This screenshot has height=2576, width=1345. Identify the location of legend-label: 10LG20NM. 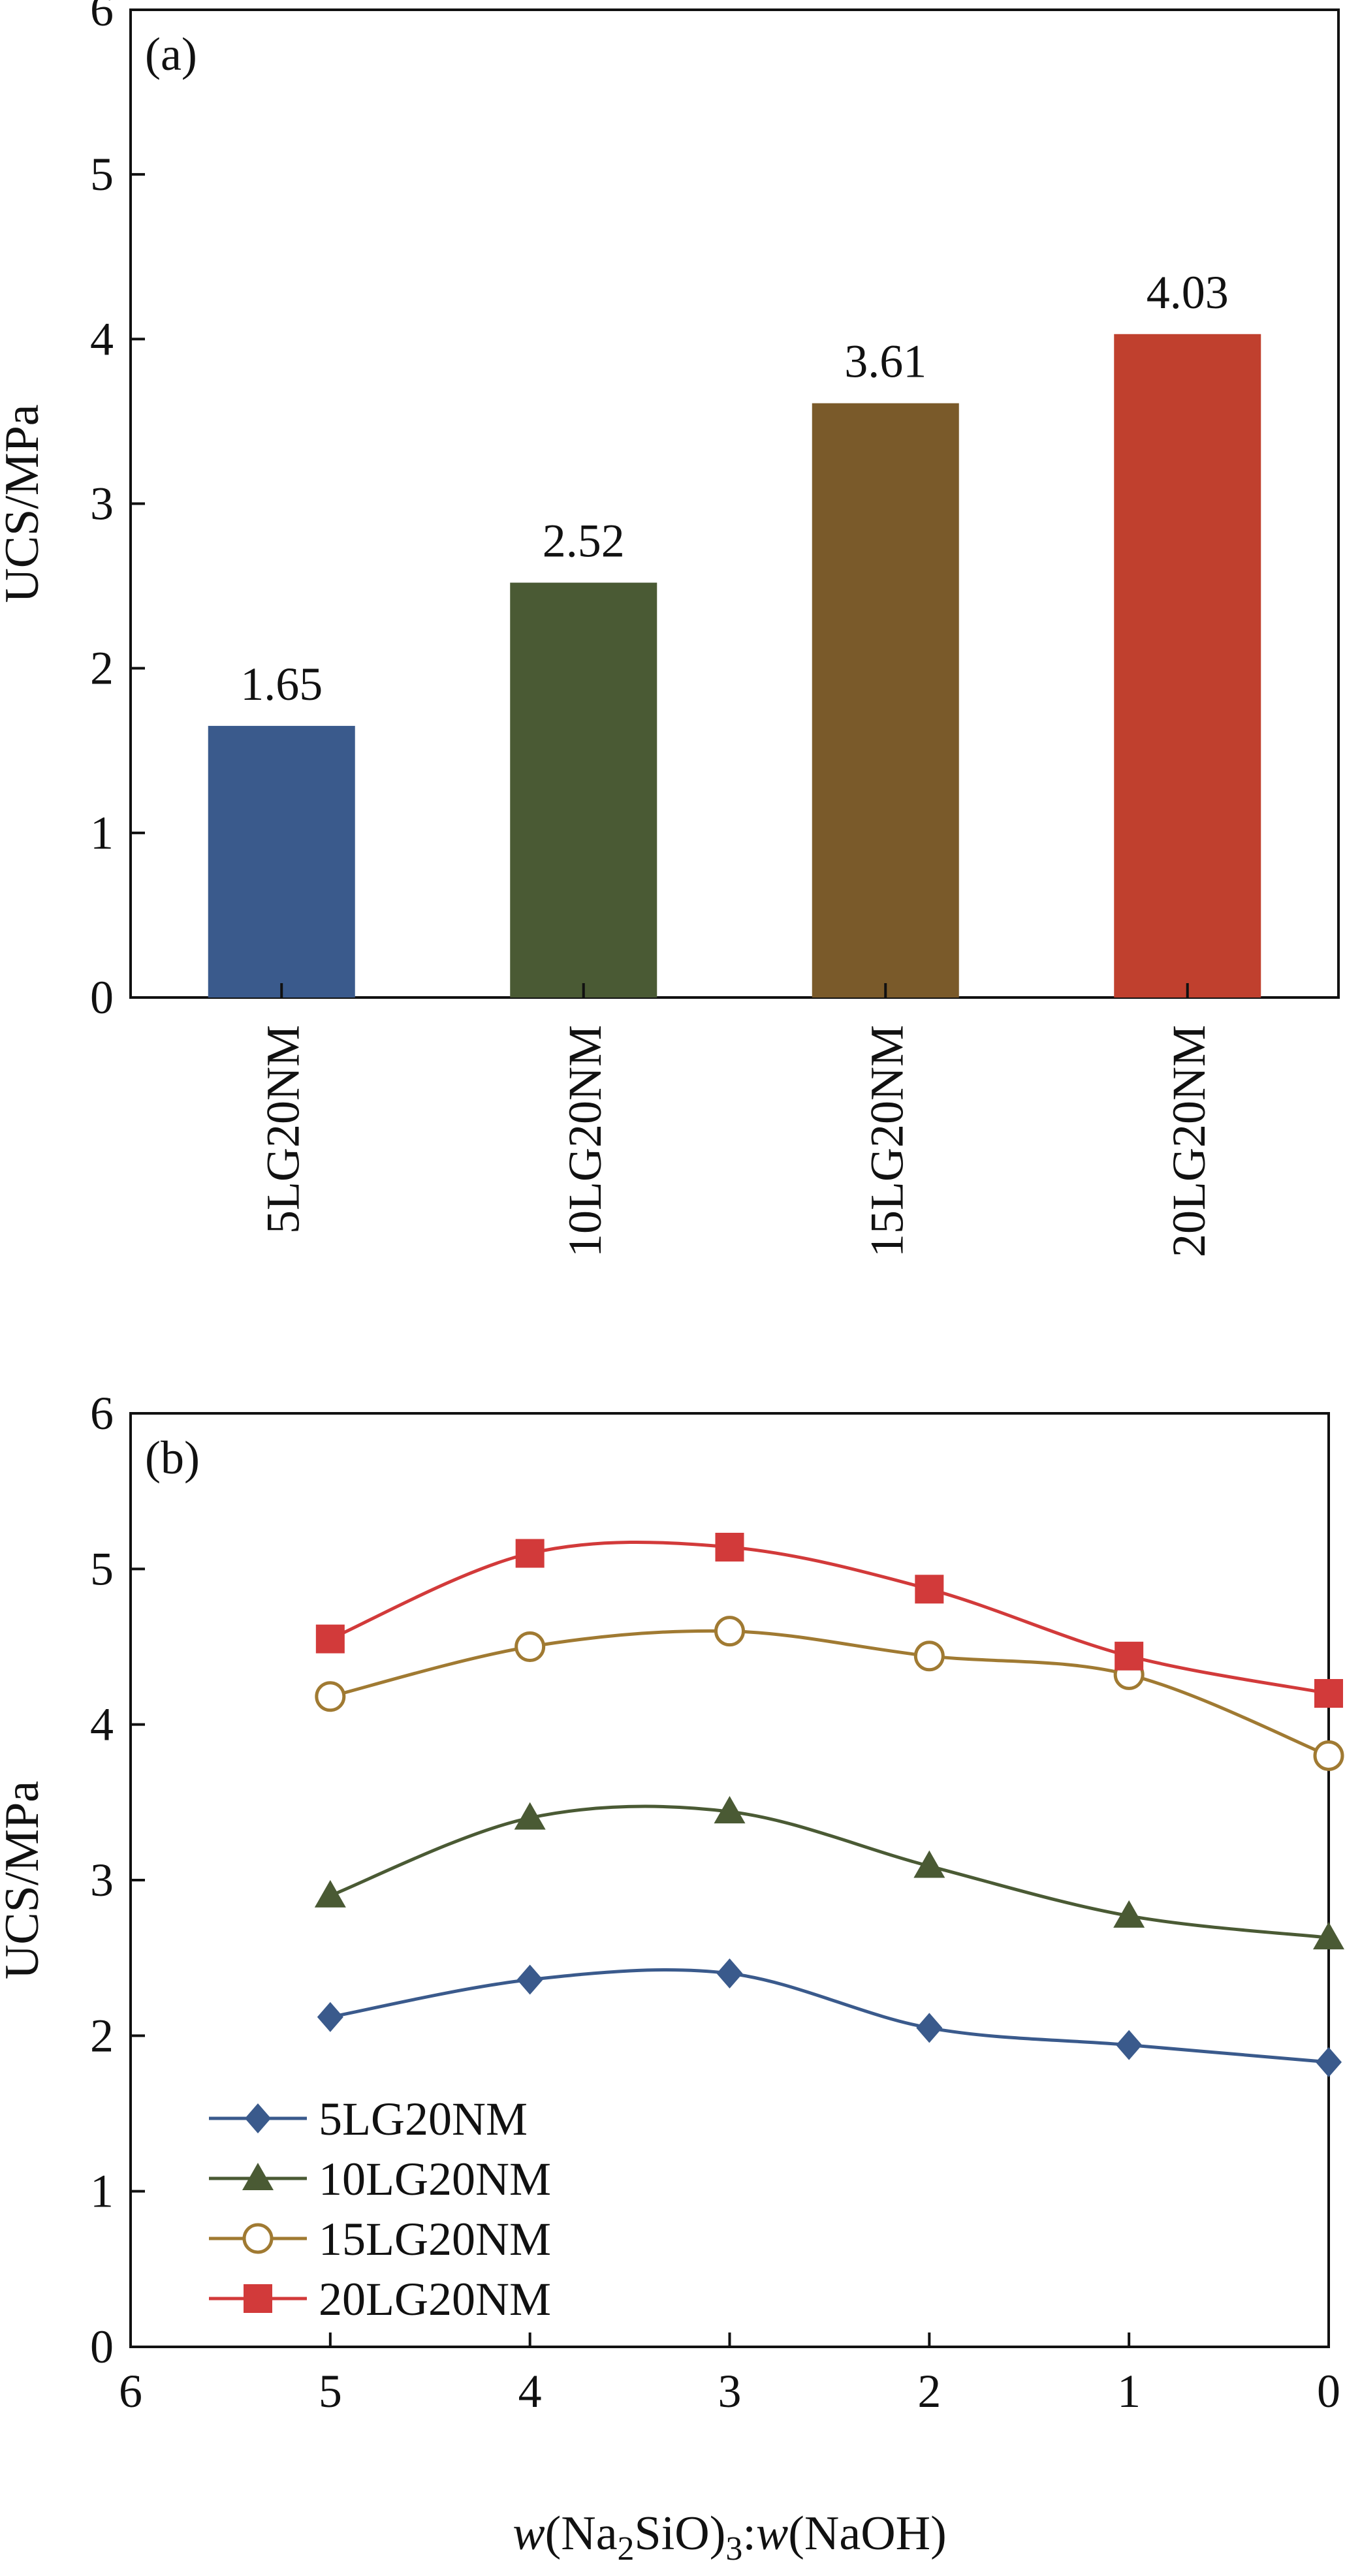
(435, 2179).